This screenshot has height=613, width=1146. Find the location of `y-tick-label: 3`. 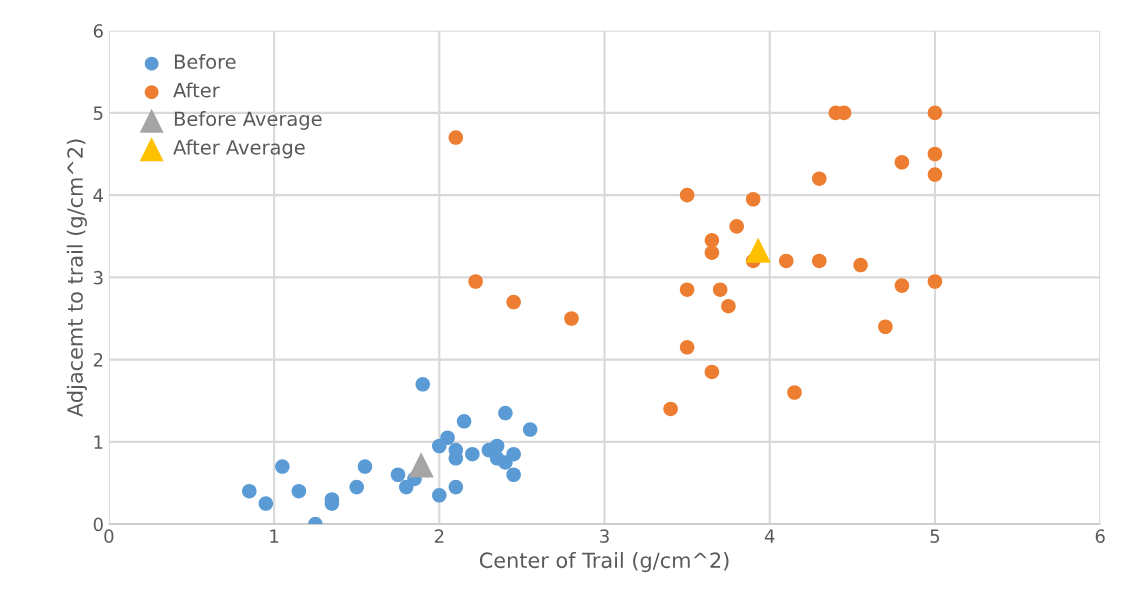

y-tick-label: 3 is located at coordinates (98, 277).